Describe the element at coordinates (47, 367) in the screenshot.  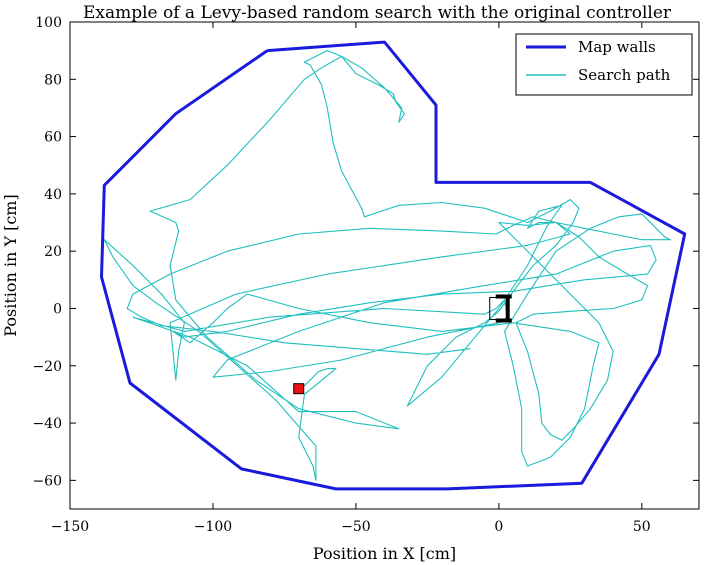
I see `y-tick-label: −20` at that location.